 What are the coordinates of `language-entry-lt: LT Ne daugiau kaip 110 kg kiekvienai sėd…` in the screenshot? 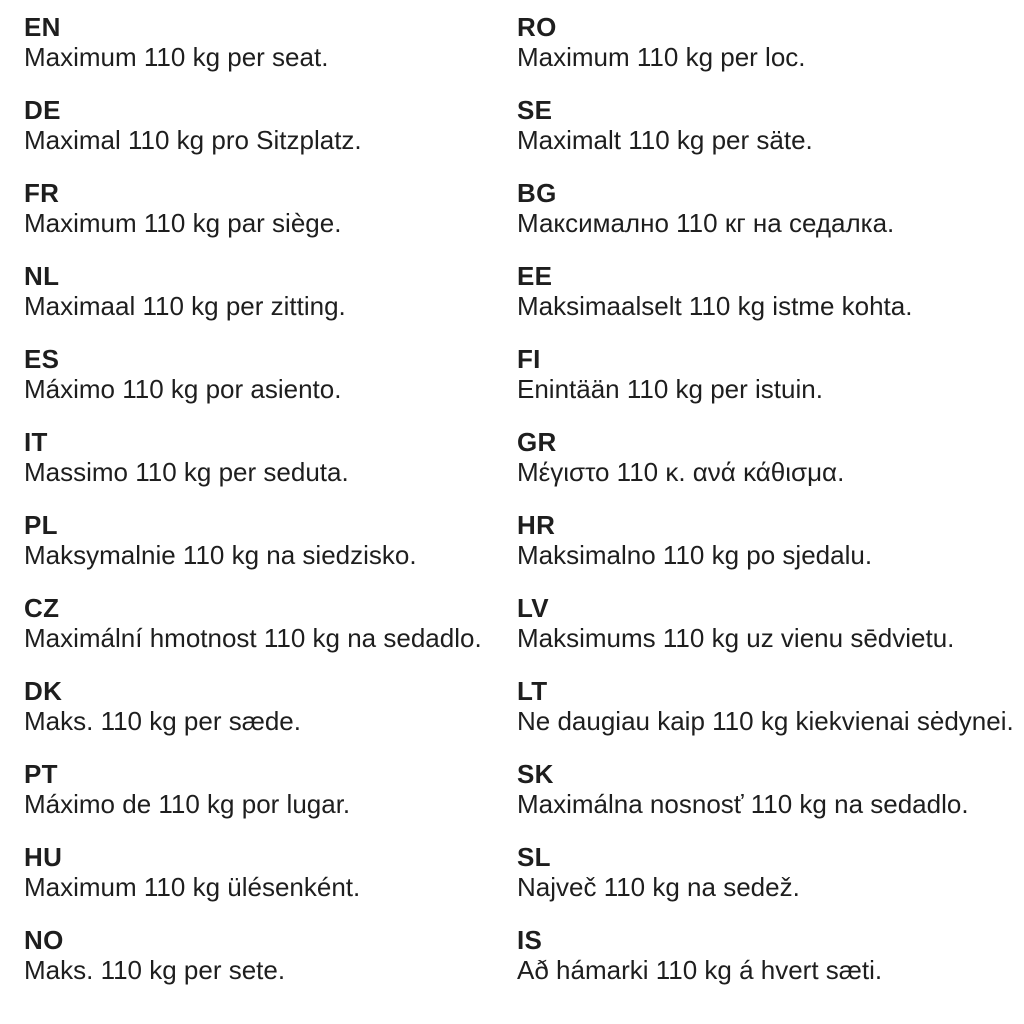 It's located at (770, 706).